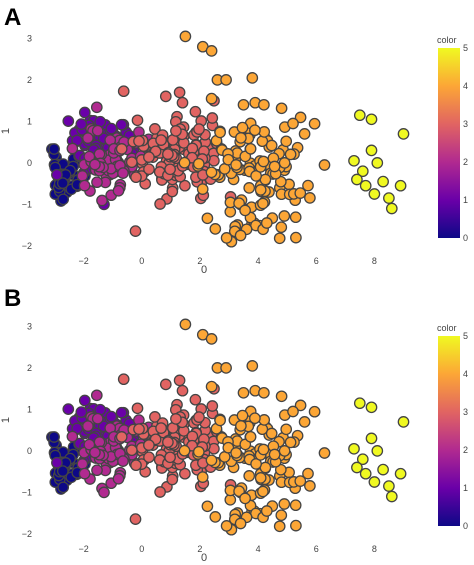  Describe the element at coordinates (258, 261) in the screenshot. I see `x-tick-label: 4` at that location.